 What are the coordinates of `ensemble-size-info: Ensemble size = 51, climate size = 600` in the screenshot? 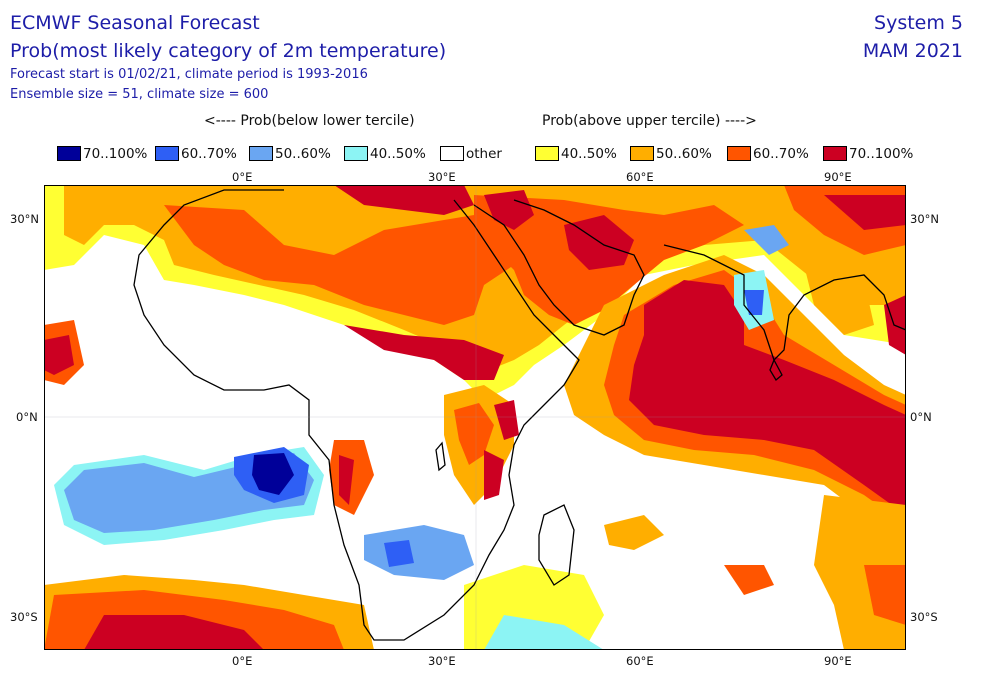 It's located at (139, 94).